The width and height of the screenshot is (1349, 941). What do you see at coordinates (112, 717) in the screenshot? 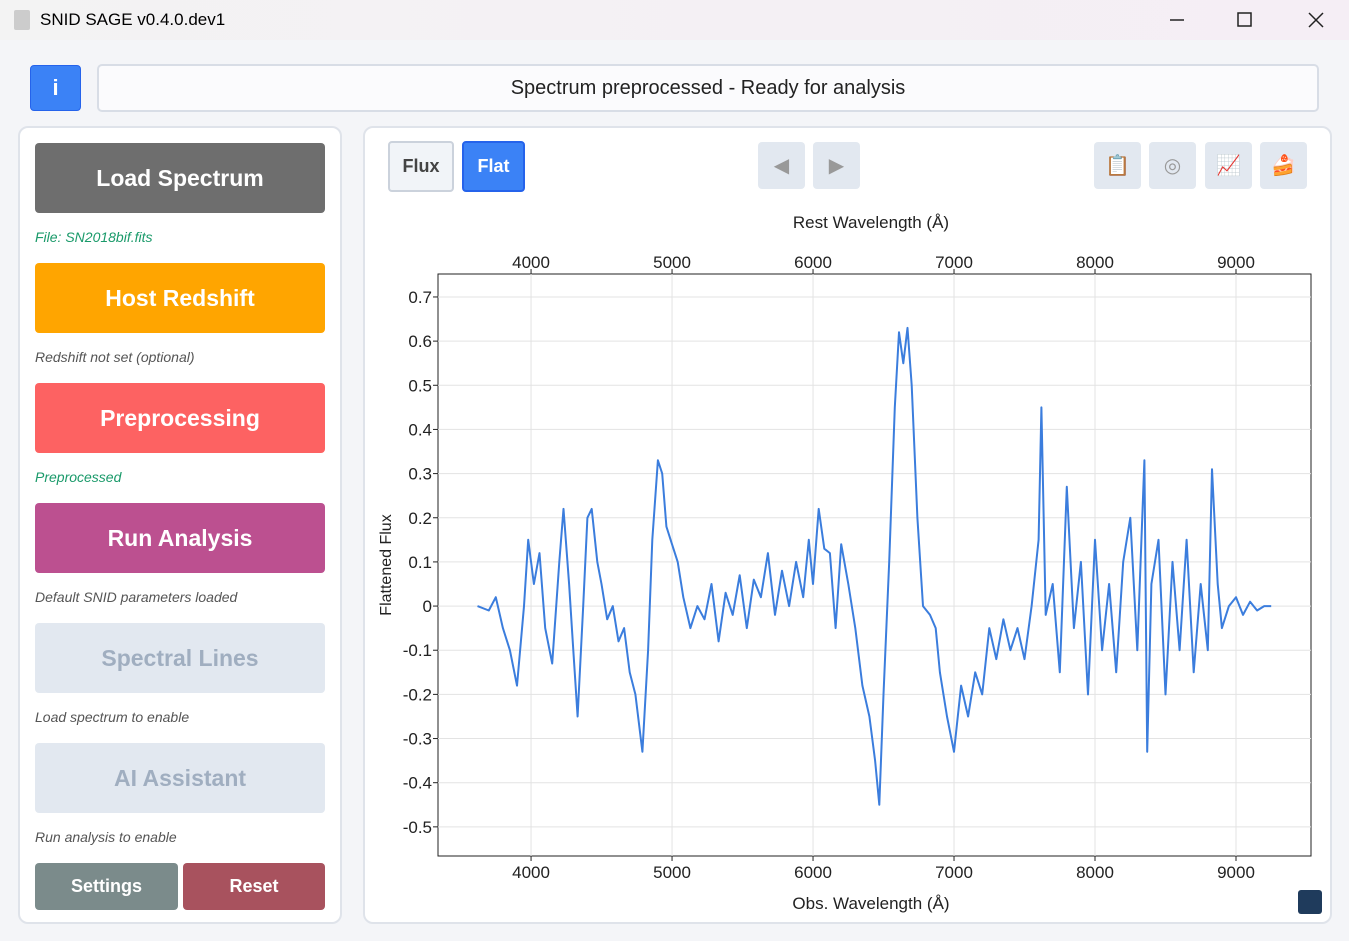
I see `step-status: Load spectrum to enable` at bounding box center [112, 717].